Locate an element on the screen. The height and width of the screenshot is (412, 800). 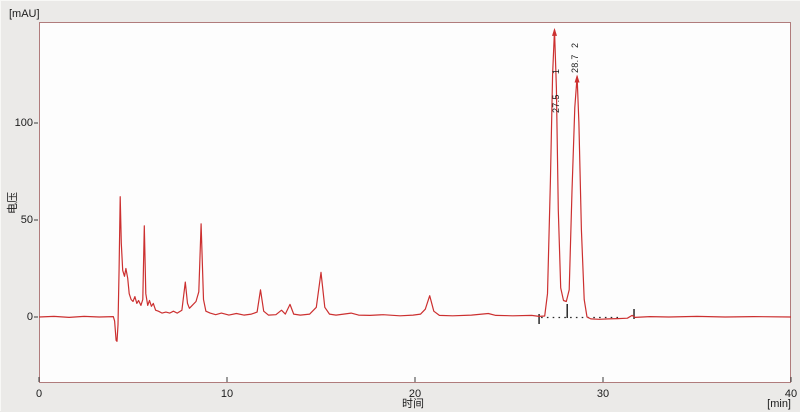
y-tick-label: 50 is located at coordinates (26, 220).